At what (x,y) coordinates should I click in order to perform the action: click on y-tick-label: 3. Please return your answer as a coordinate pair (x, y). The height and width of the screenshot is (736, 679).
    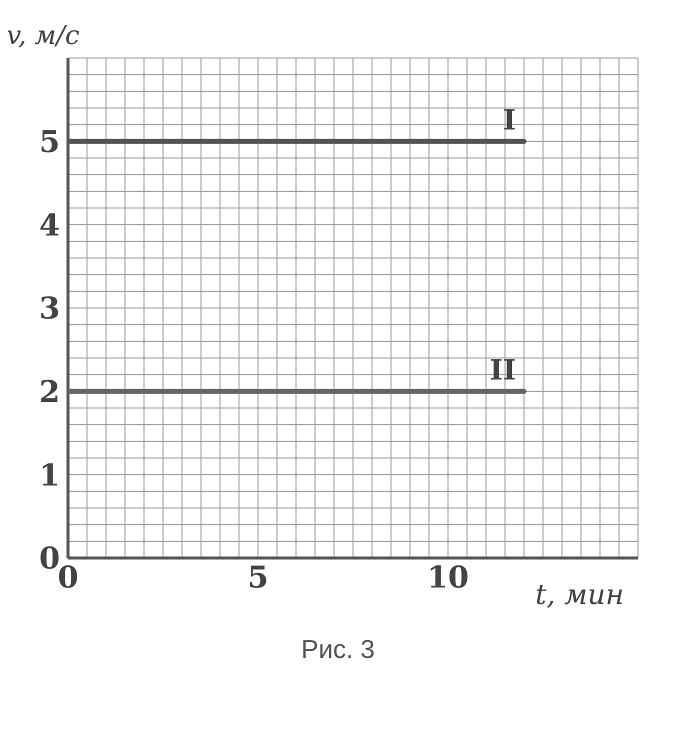
    Looking at the image, I should click on (49, 309).